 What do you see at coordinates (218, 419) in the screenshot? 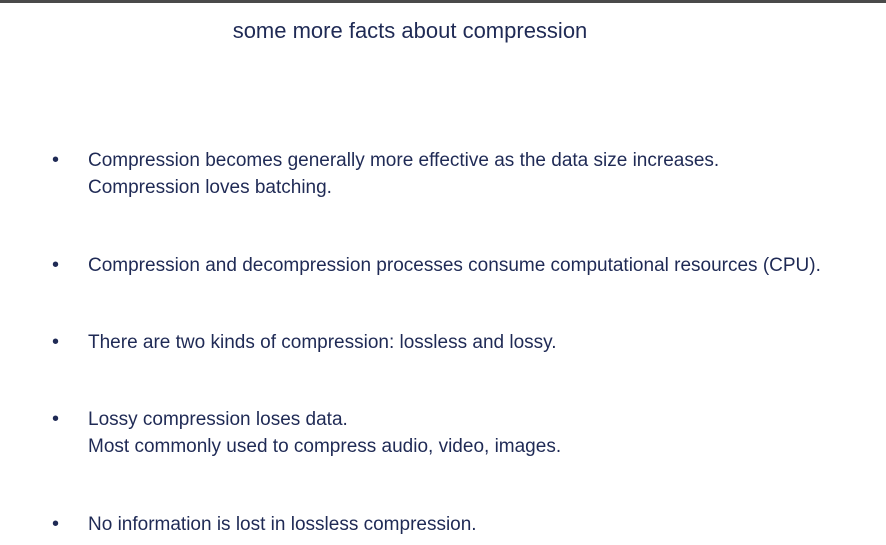
I see `bullet-text: Lossy compression loses data.` at bounding box center [218, 419].